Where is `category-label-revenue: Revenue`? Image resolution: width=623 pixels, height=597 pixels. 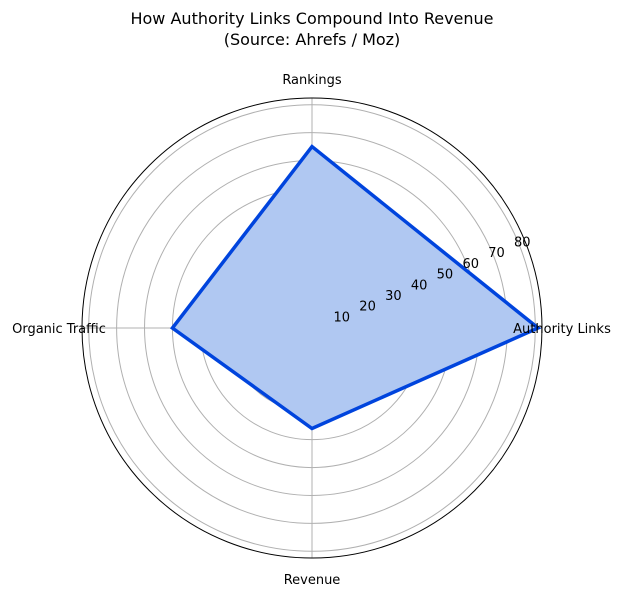
category-label-revenue: Revenue is located at coordinates (312, 580).